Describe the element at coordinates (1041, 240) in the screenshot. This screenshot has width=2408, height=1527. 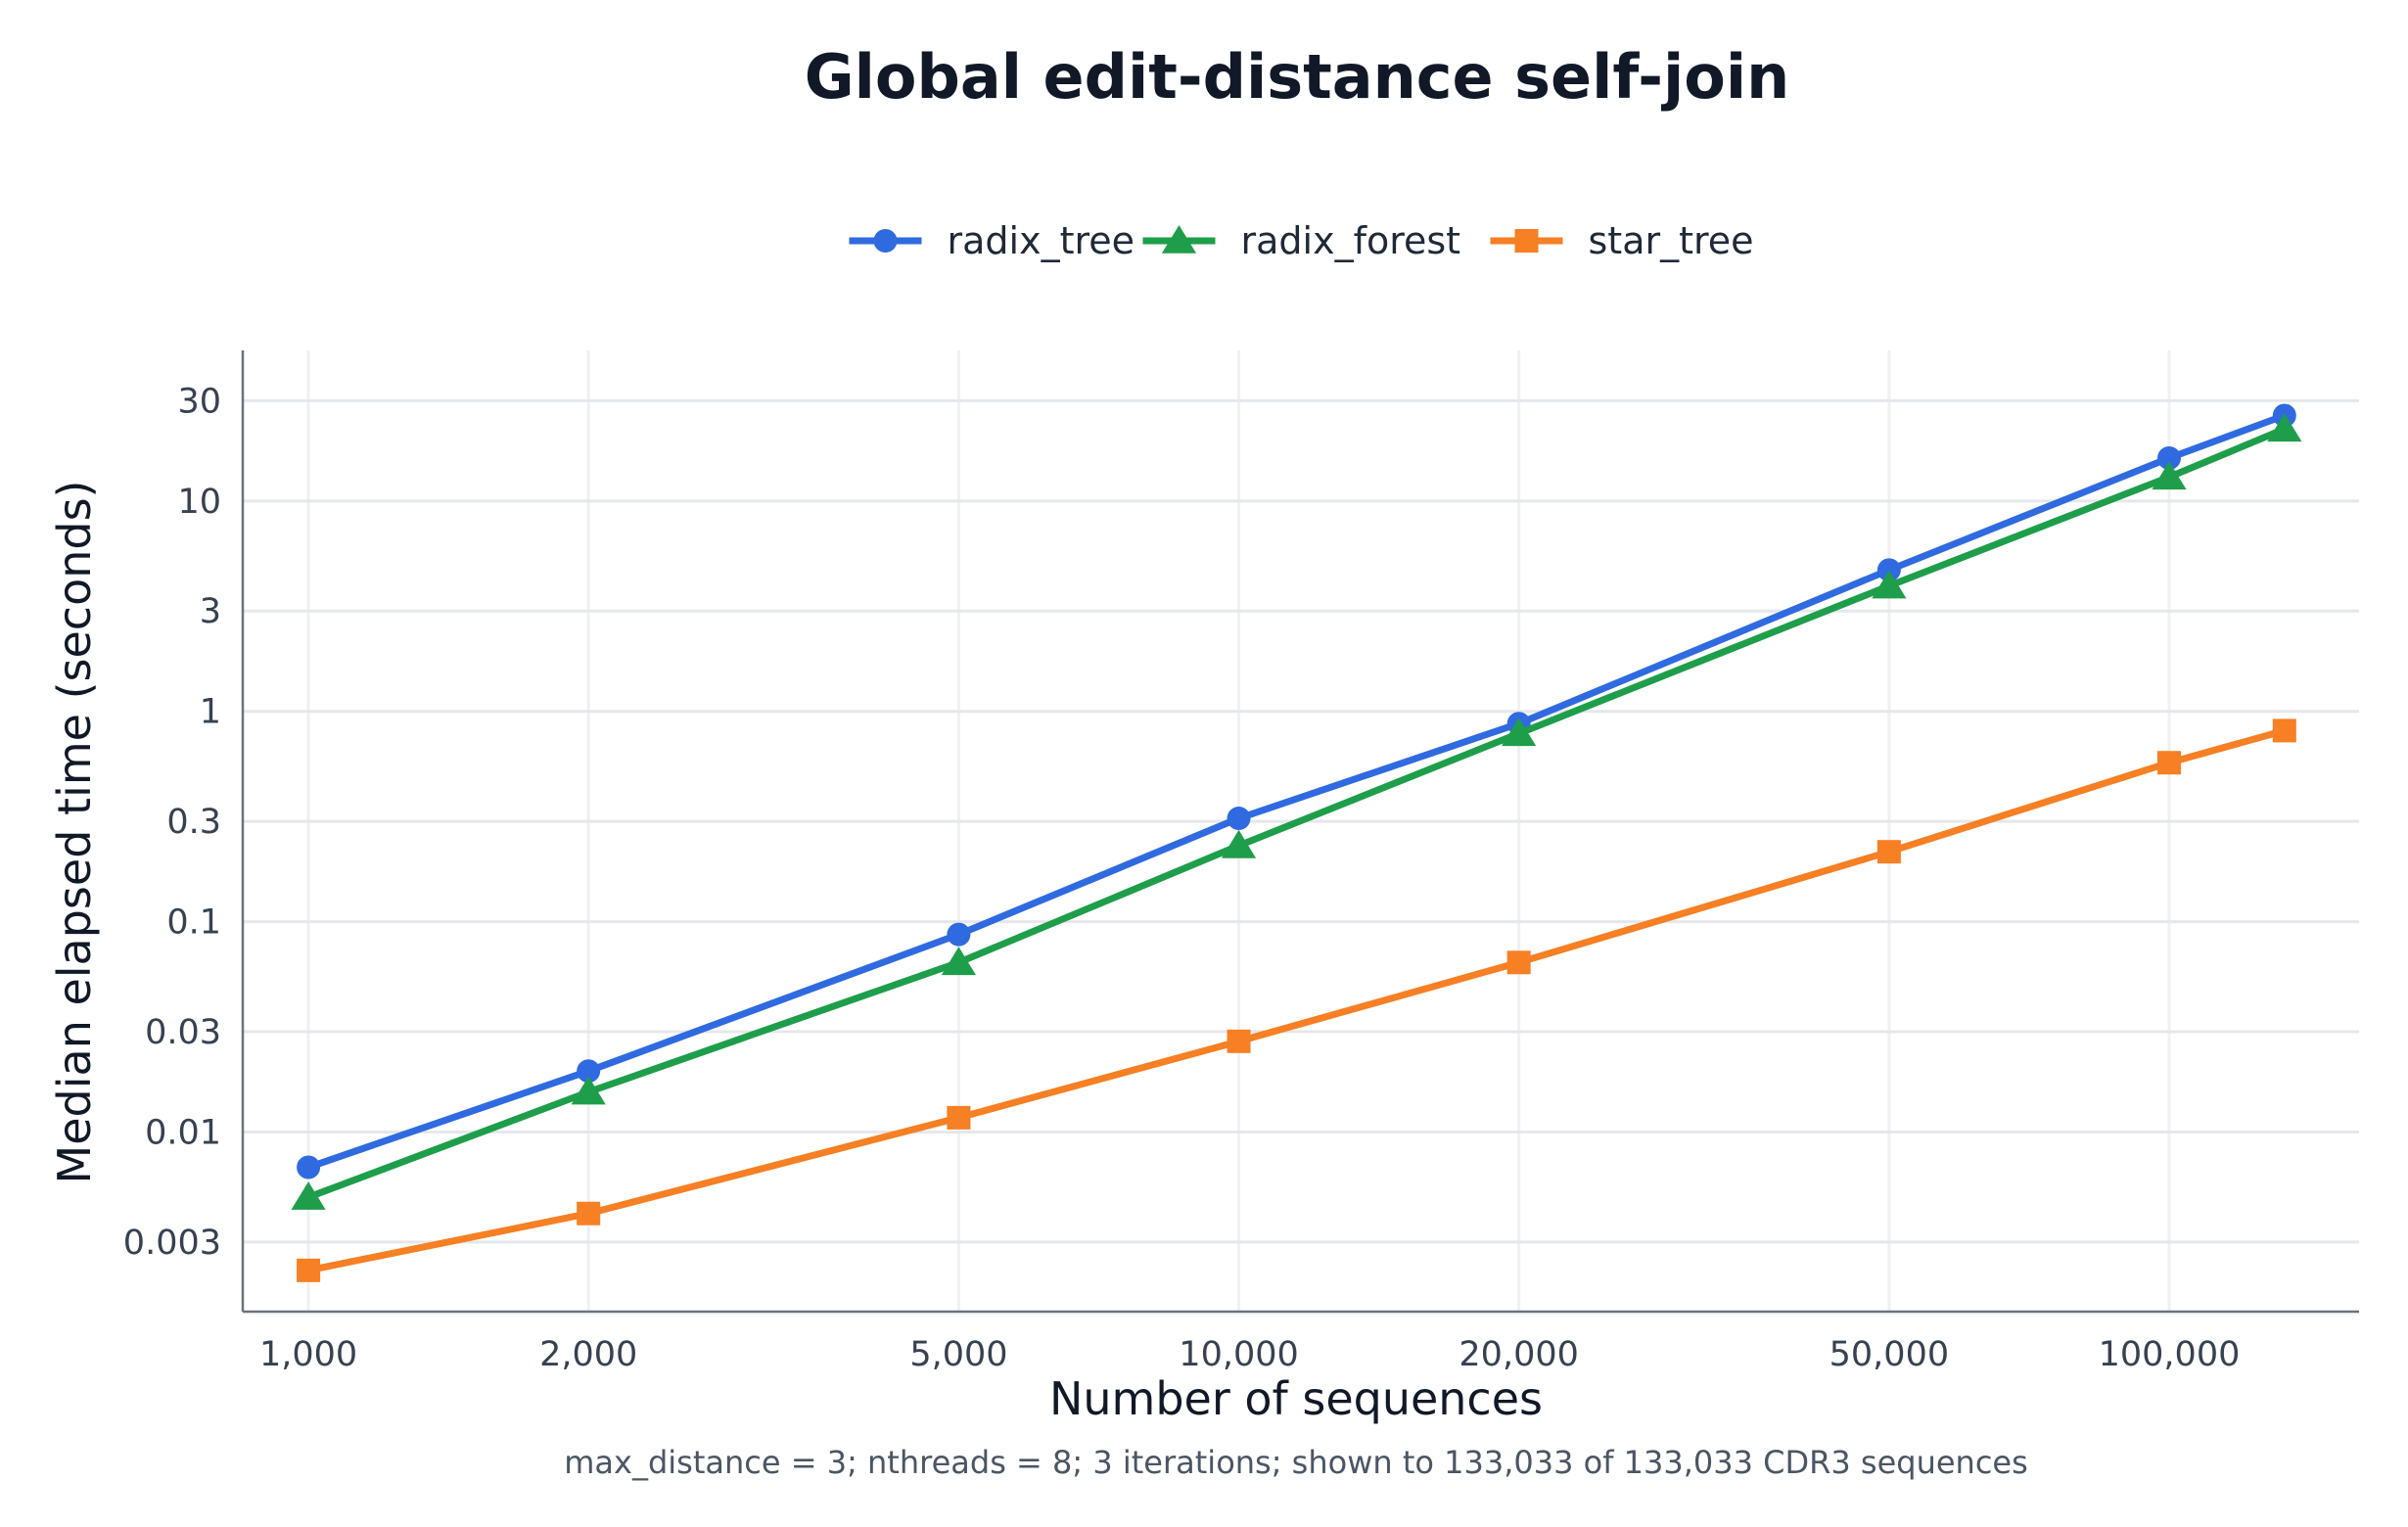
I see `legend-label: radix_tree` at that location.